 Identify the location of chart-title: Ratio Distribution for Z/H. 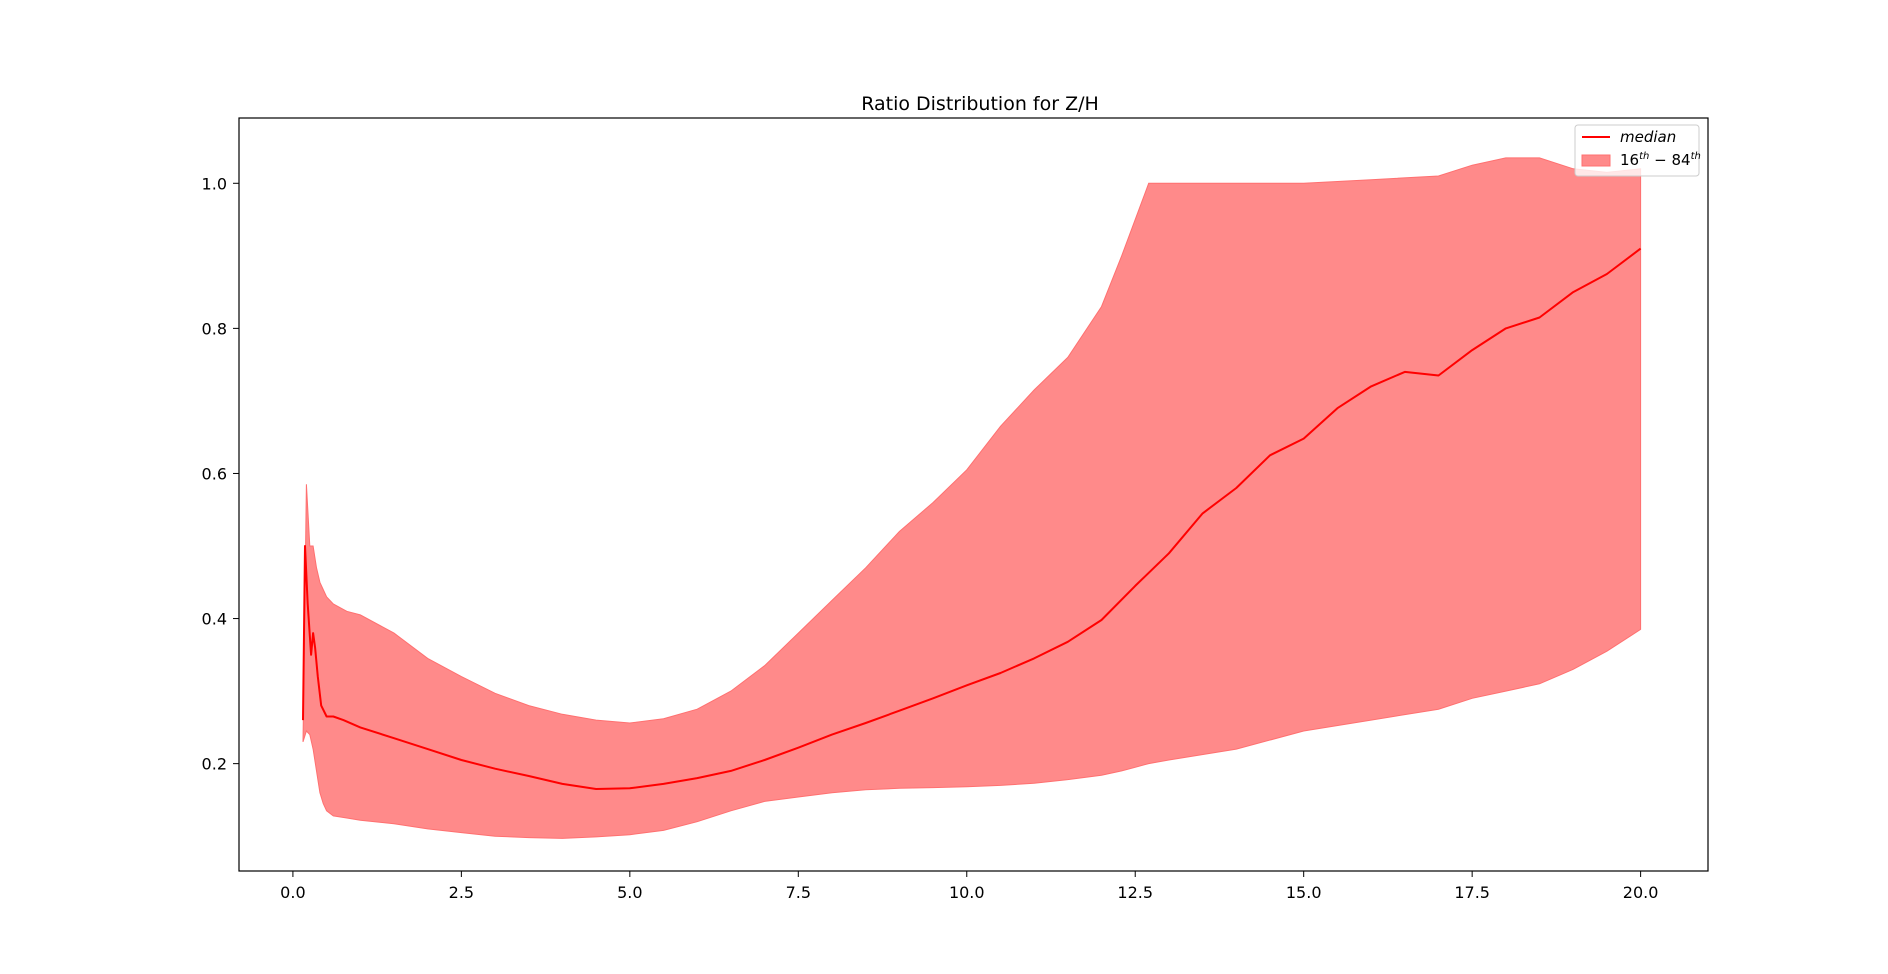
(980, 104).